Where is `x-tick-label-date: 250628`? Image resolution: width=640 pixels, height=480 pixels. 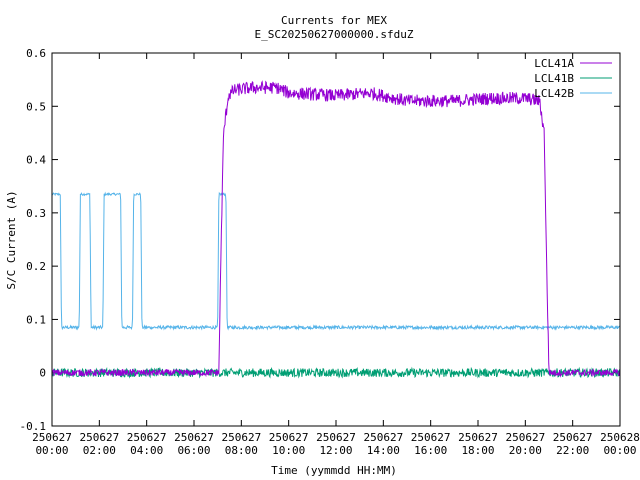 x-tick-label-date: 250628 is located at coordinates (620, 437).